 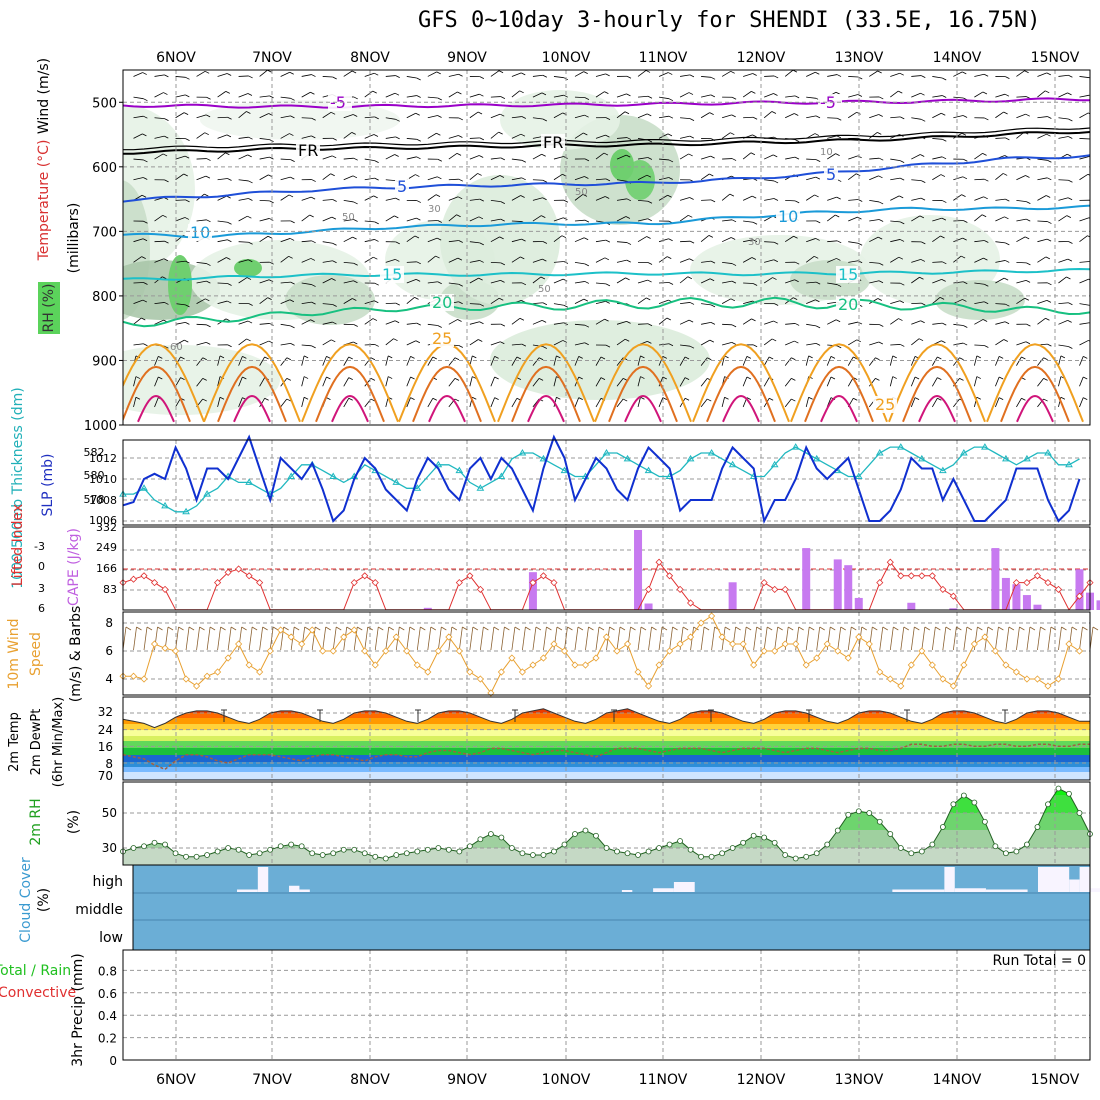 What do you see at coordinates (109, 651) in the screenshot?
I see `wind-tick: 6` at bounding box center [109, 651].